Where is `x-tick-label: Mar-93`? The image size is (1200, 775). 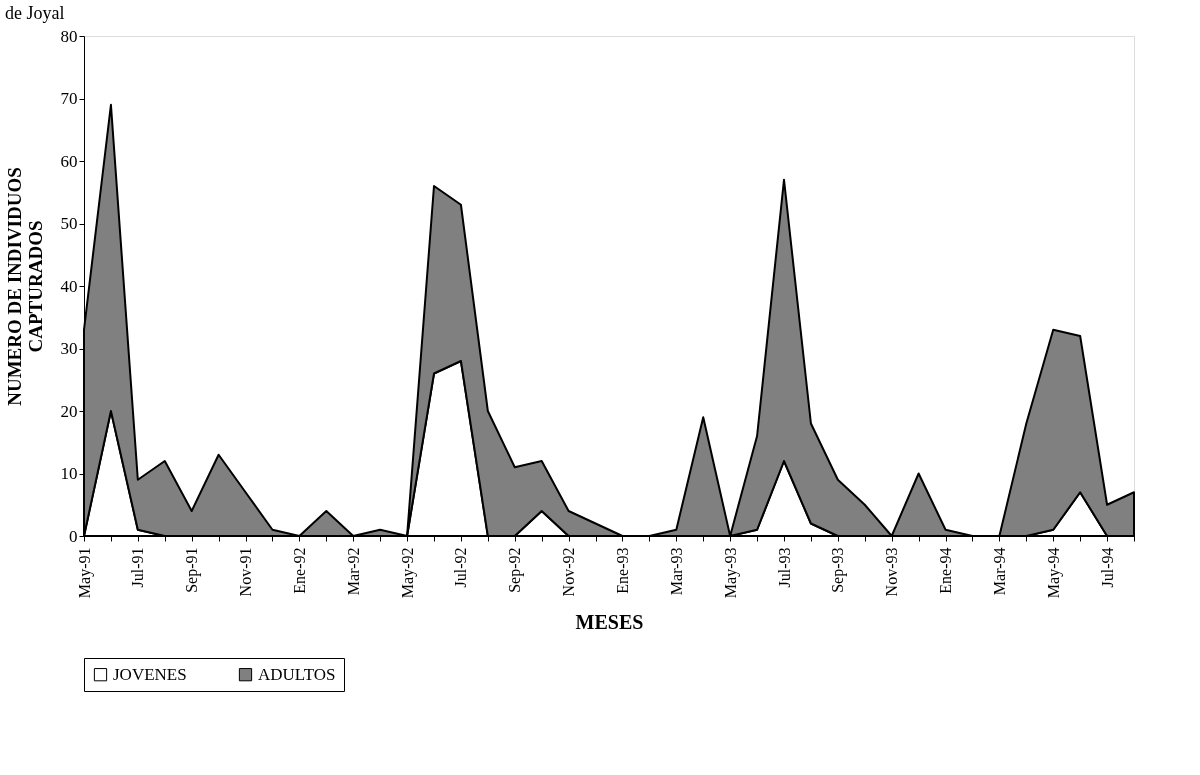
x-tick-label: Mar-93 is located at coordinates (676, 571).